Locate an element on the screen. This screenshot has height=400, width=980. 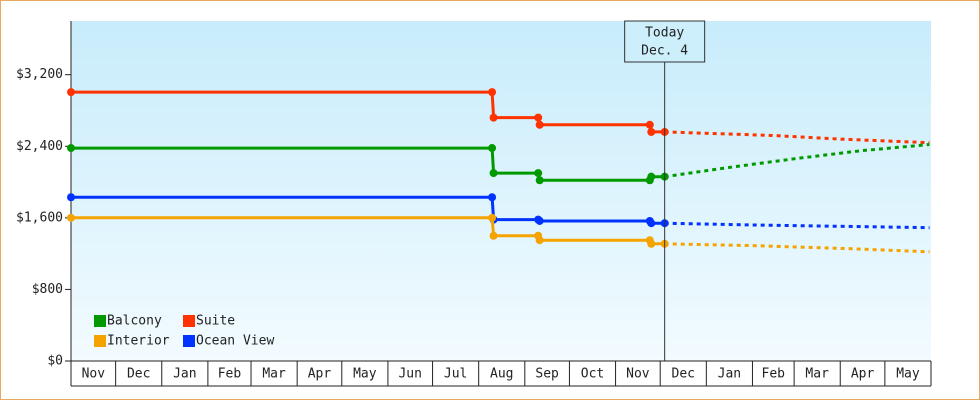
legend-item: Suite is located at coordinates (209, 321).